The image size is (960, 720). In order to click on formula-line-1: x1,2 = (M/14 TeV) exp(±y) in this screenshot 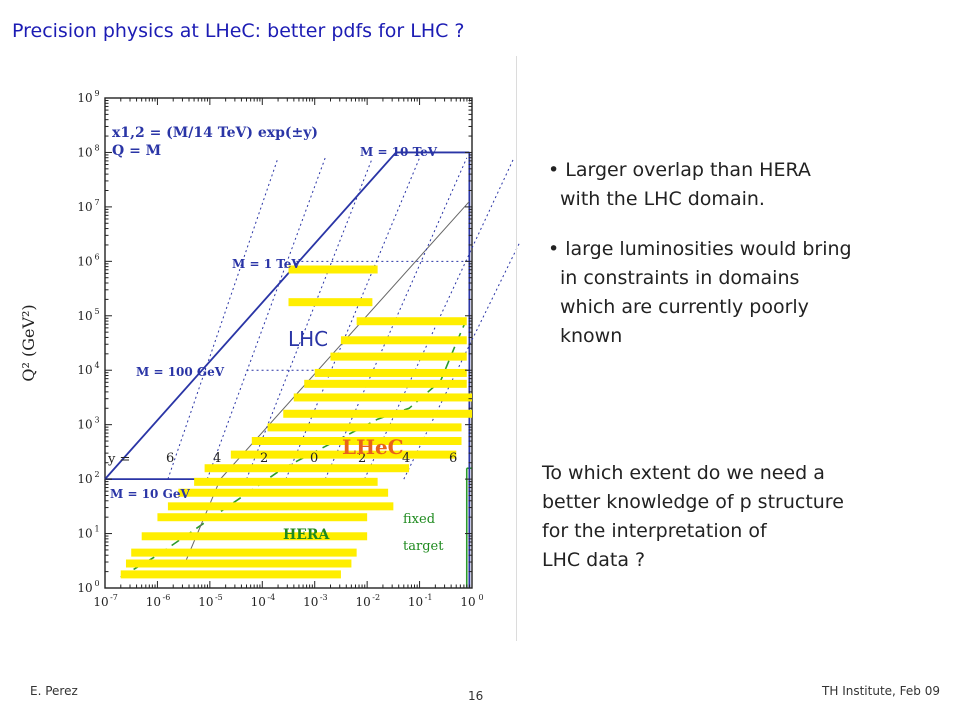, I will do `click(215, 133)`.